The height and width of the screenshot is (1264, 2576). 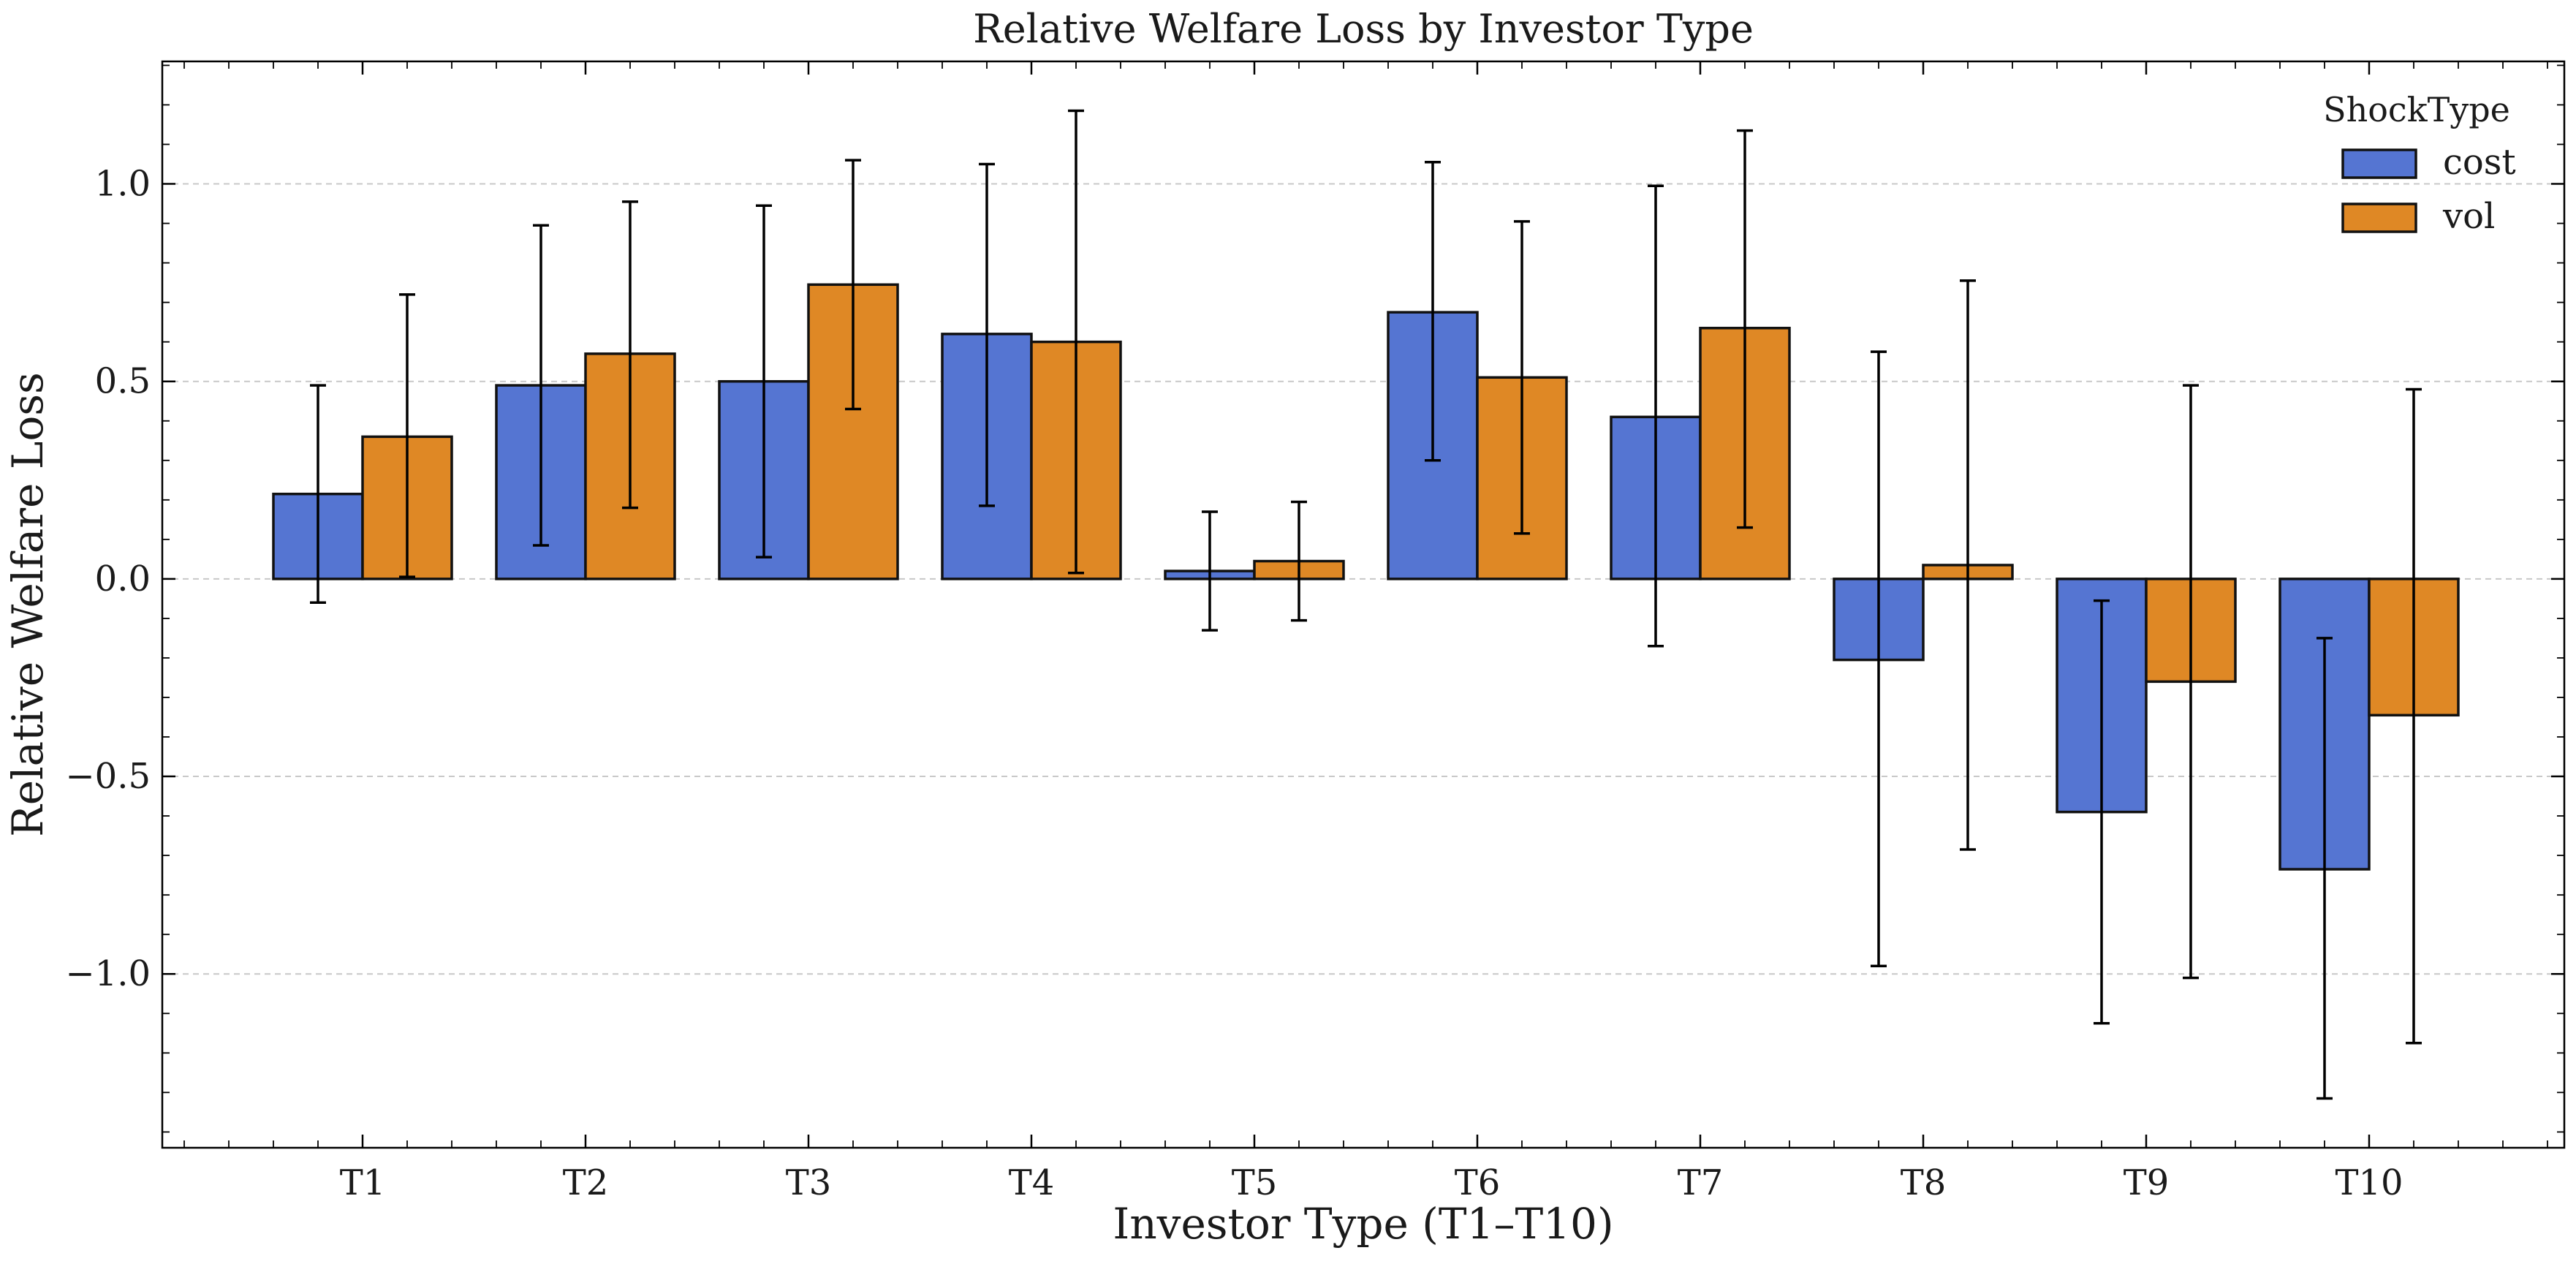 What do you see at coordinates (586, 1182) in the screenshot?
I see `x-tick-label-T2: T2` at bounding box center [586, 1182].